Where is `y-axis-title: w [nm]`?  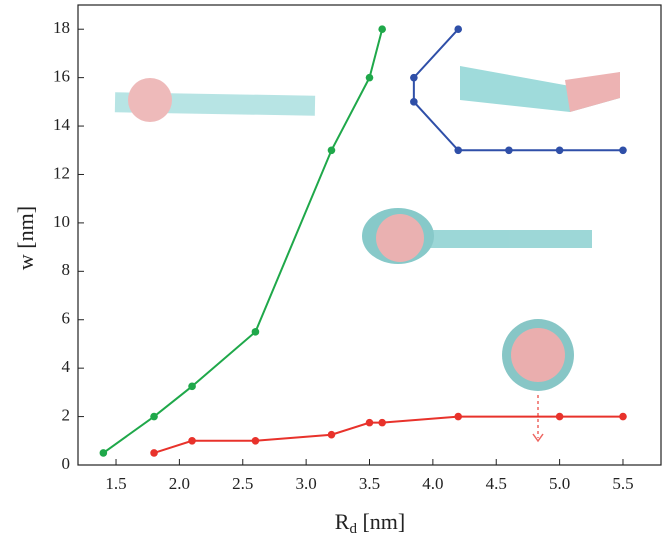 y-axis-title: w [nm] is located at coordinates (25, 238).